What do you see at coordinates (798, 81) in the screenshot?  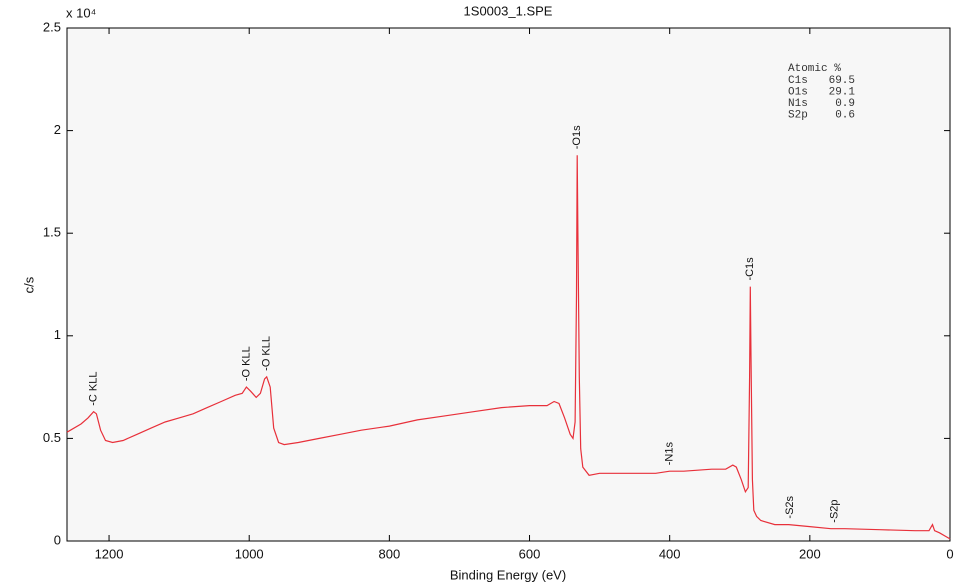 I see `composition-element: C1s` at bounding box center [798, 81].